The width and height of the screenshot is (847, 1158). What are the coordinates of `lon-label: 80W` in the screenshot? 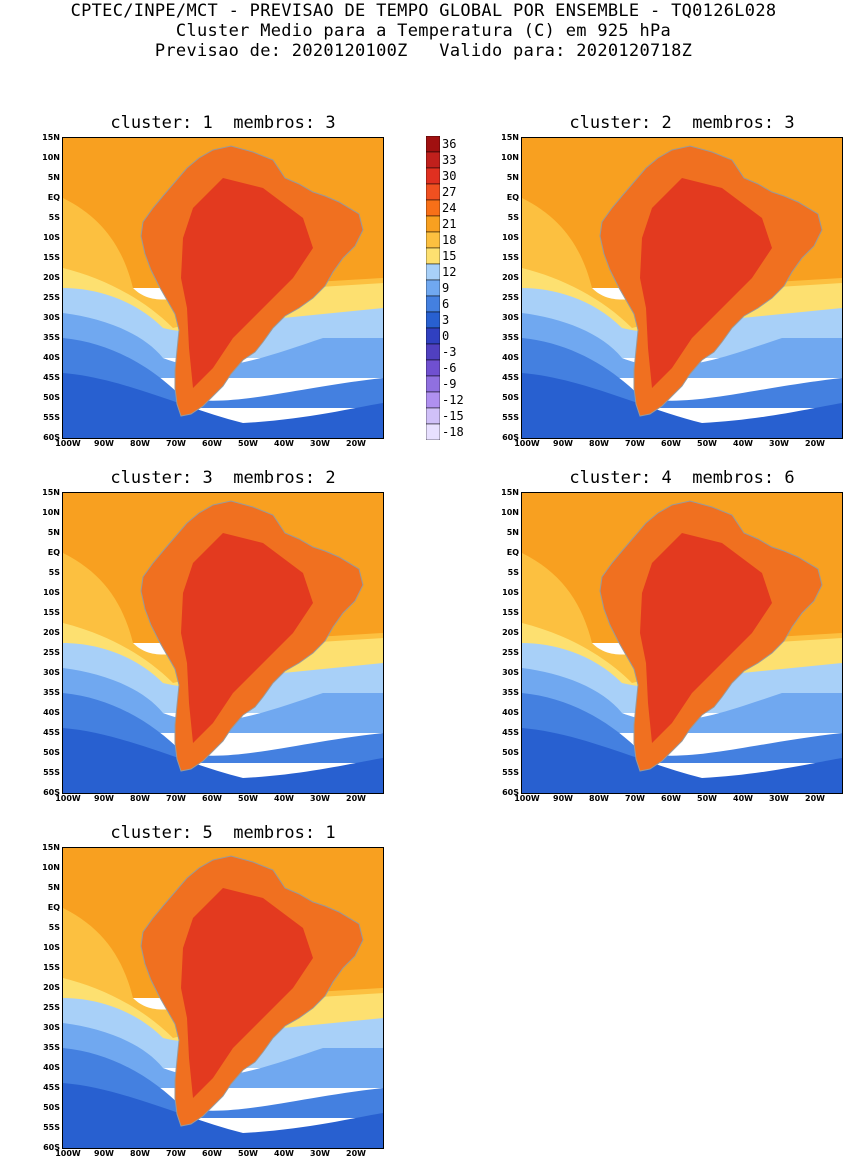 It's located at (599, 443).